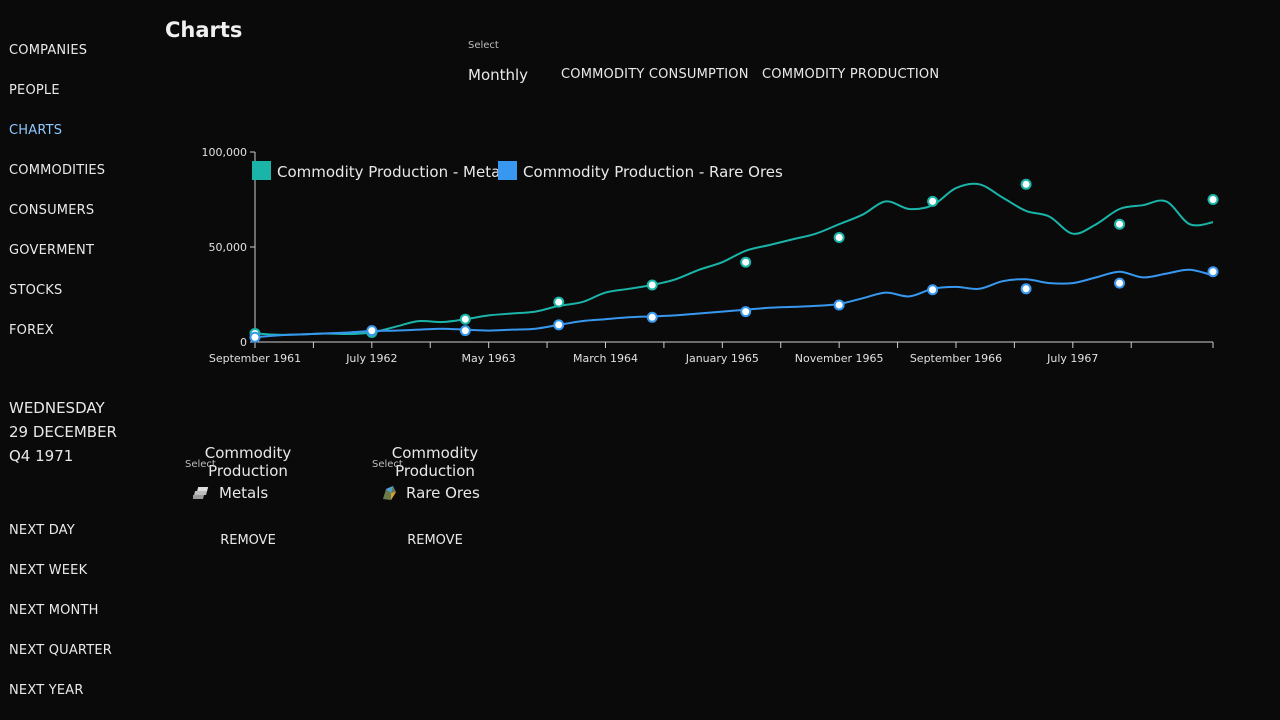  I want to click on commodity-production-button: COMMODITY PRODUCTION, so click(851, 74).